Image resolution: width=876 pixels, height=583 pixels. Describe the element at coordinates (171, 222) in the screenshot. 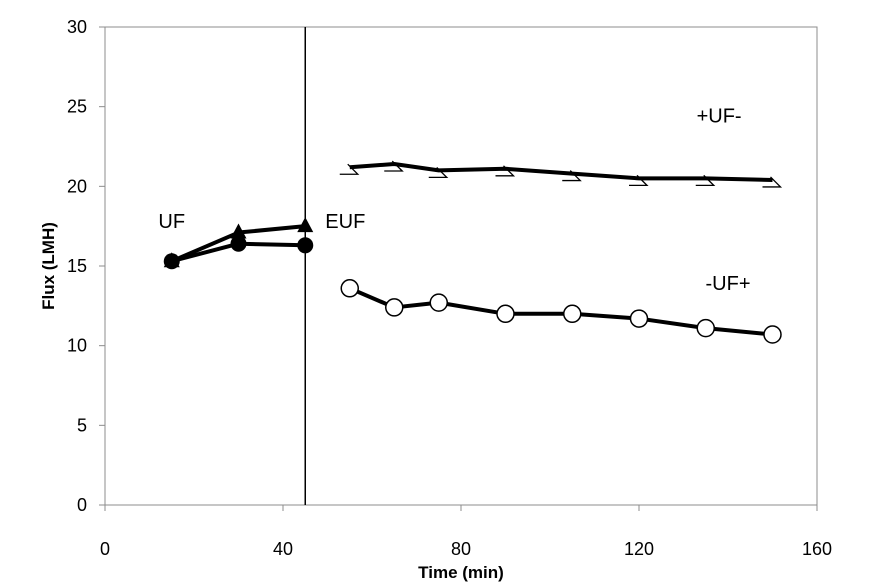

I see `annotation-label: UF` at that location.